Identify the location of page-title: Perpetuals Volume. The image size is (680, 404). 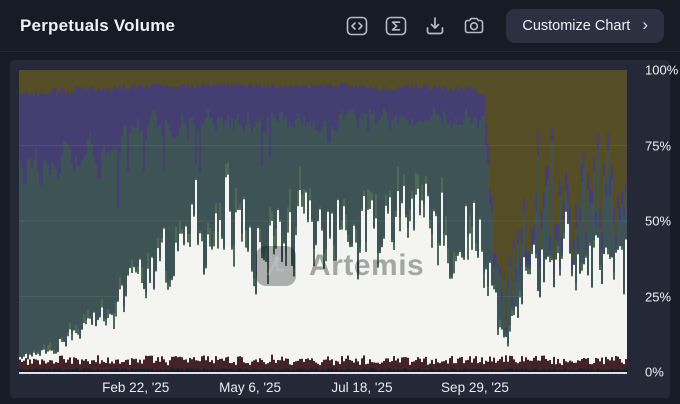
(98, 25).